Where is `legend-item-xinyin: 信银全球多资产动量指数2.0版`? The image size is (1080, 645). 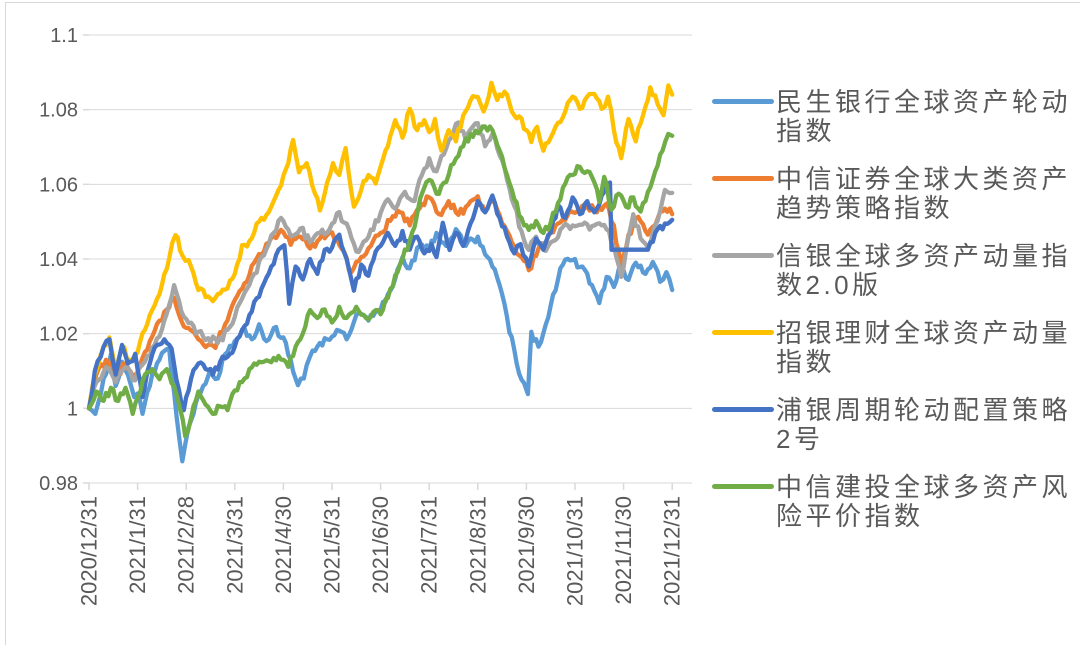
legend-item-xinyin: 信银全球多资产动量指数2.0版 is located at coordinates (893, 271).